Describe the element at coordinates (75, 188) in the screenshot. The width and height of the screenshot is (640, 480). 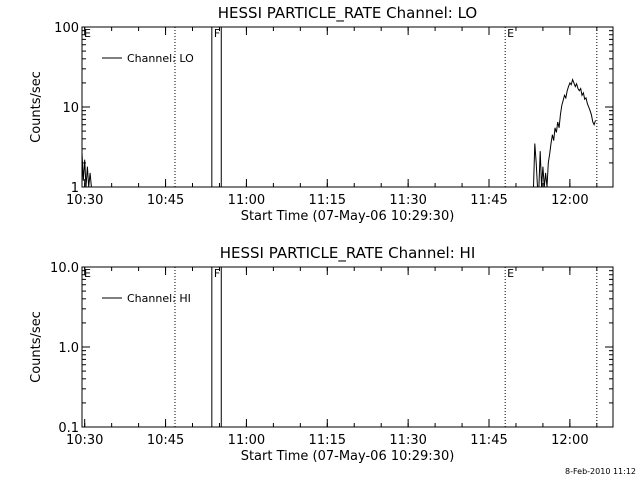
I see `y-tick-label: 1` at that location.